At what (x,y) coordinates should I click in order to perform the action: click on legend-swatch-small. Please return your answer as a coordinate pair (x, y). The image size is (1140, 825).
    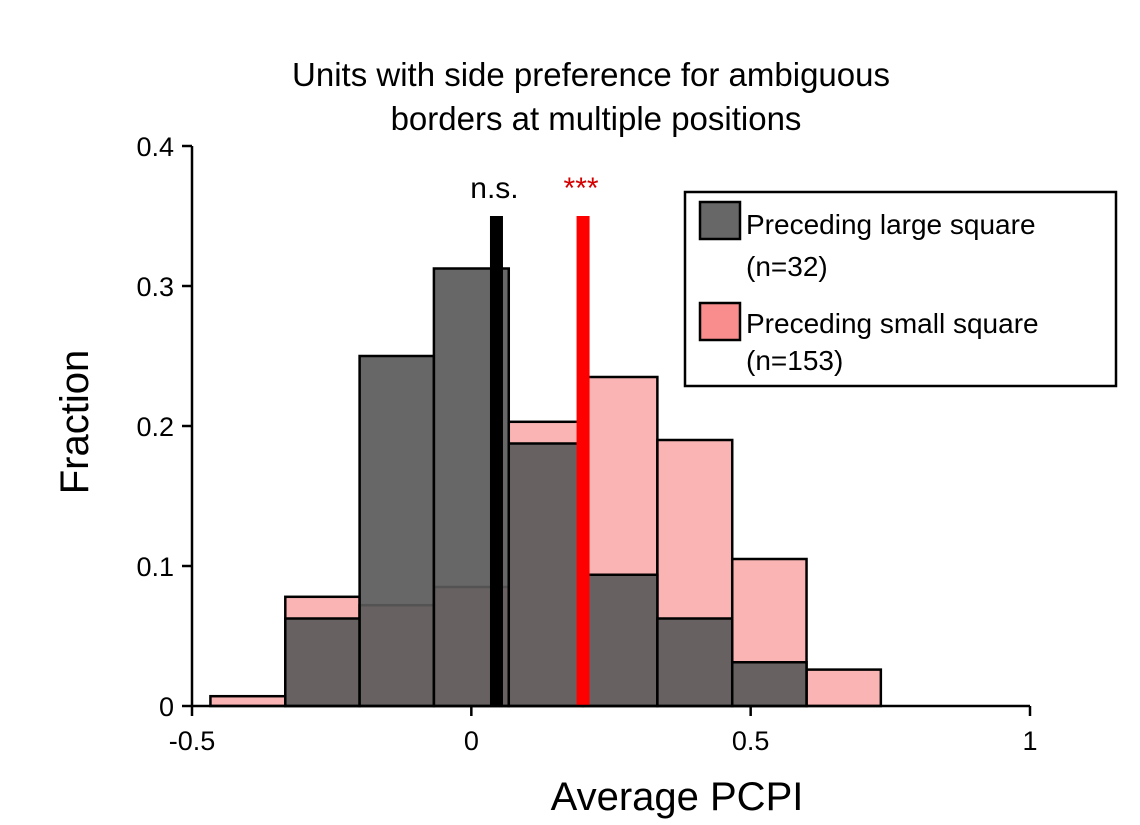
    Looking at the image, I should click on (720, 321).